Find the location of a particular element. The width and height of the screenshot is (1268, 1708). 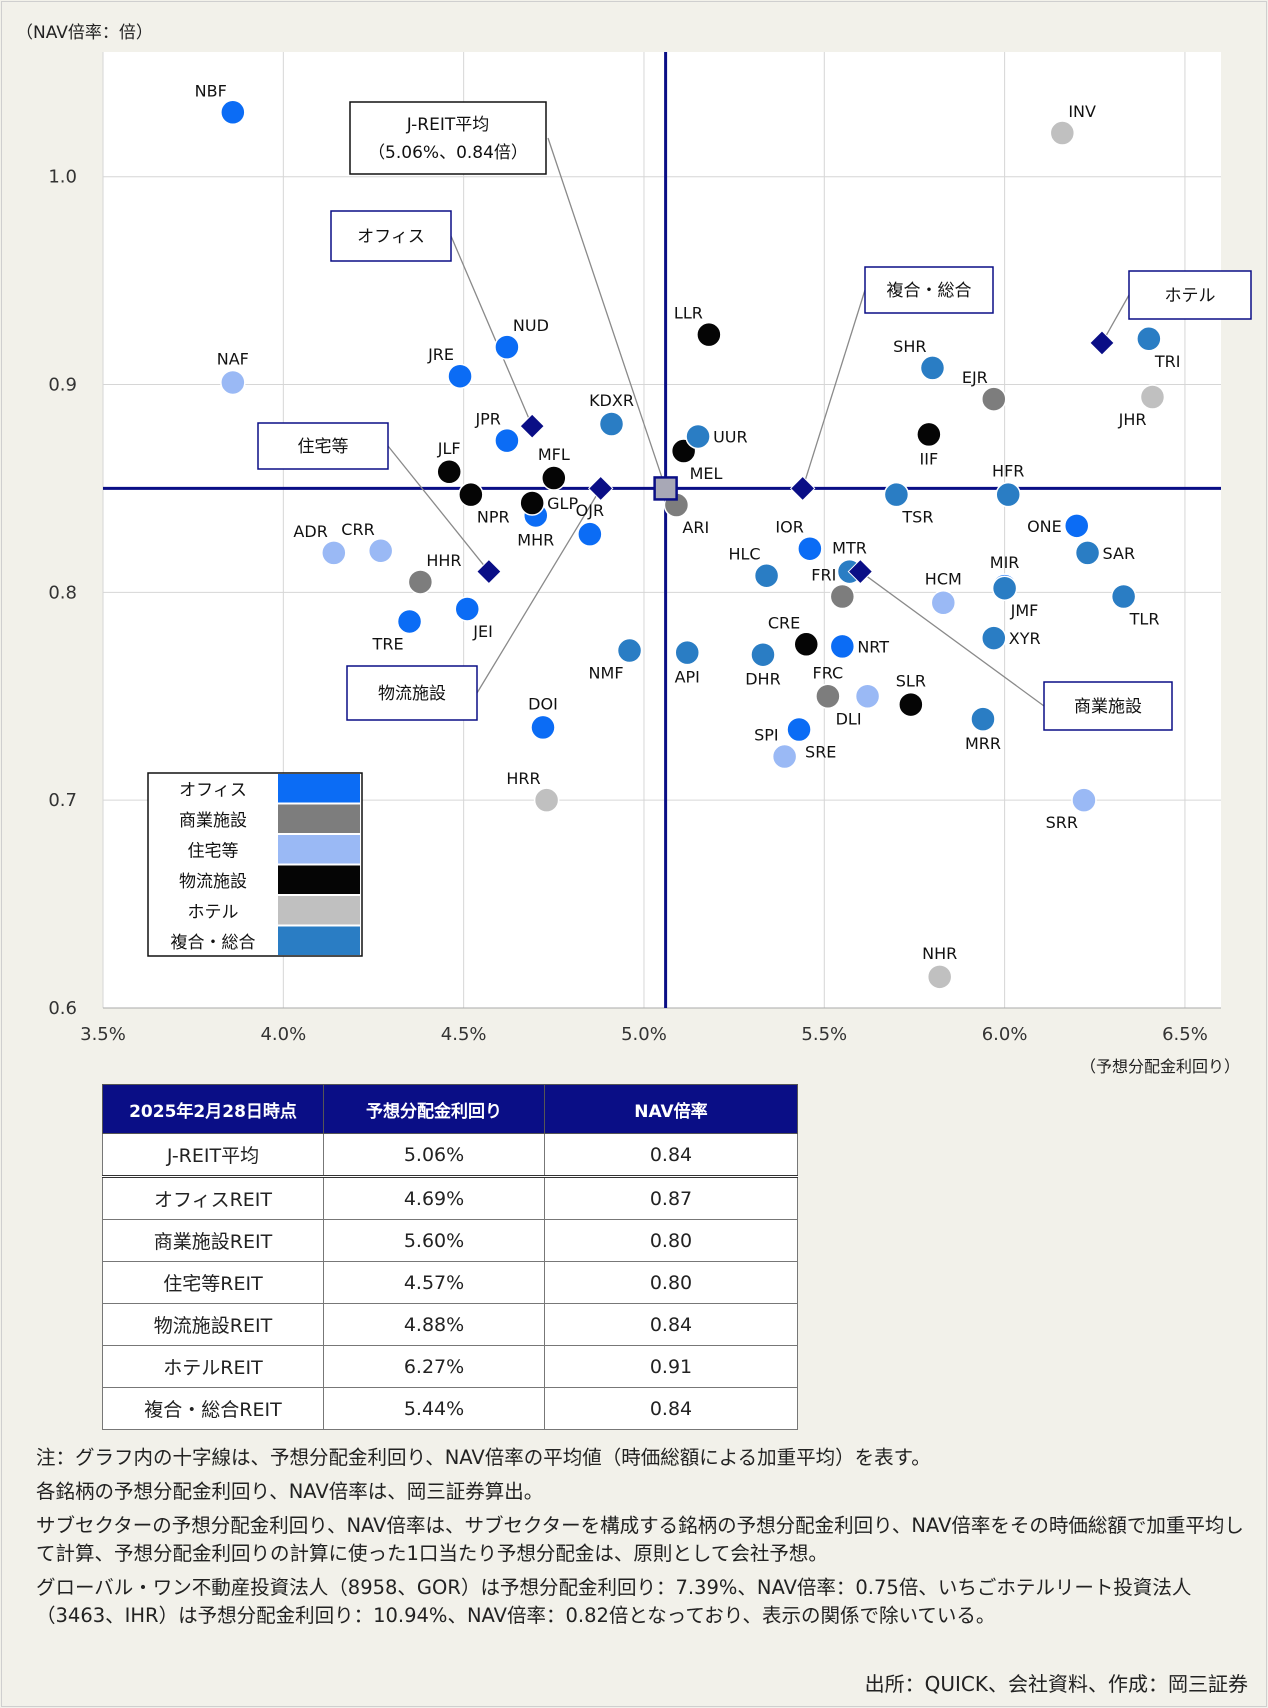

point-label: NAF is located at coordinates (233, 358).